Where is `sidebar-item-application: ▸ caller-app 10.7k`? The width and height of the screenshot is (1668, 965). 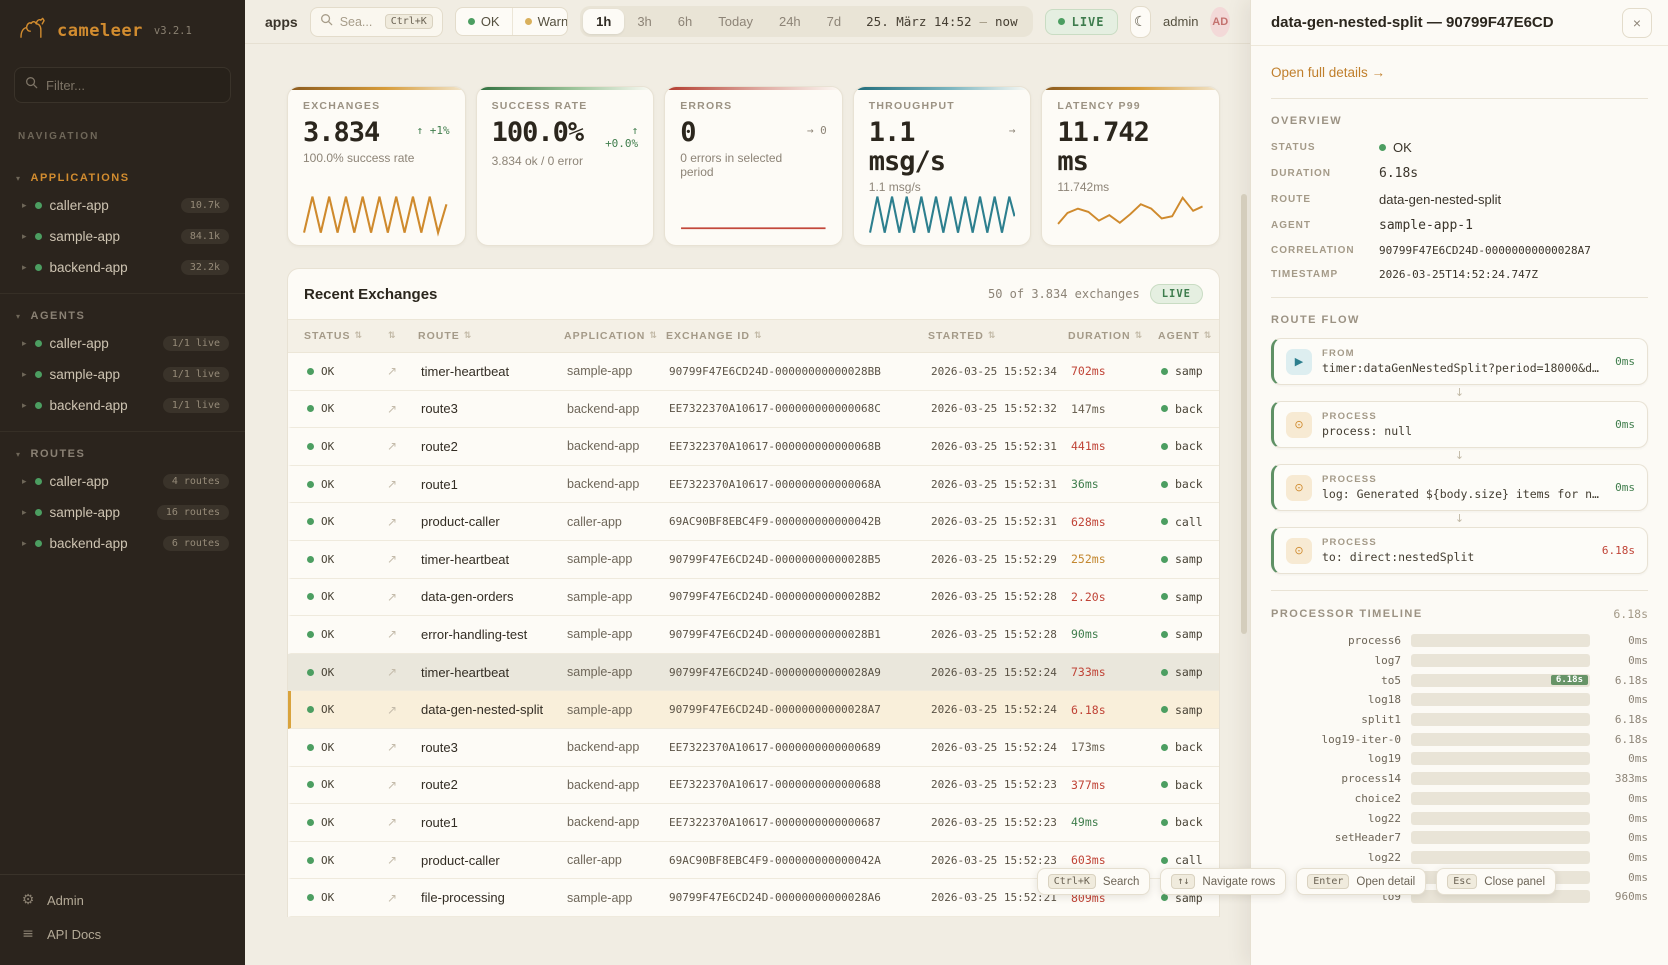 sidebar-item-application: ▸ caller-app 10.7k is located at coordinates (122, 205).